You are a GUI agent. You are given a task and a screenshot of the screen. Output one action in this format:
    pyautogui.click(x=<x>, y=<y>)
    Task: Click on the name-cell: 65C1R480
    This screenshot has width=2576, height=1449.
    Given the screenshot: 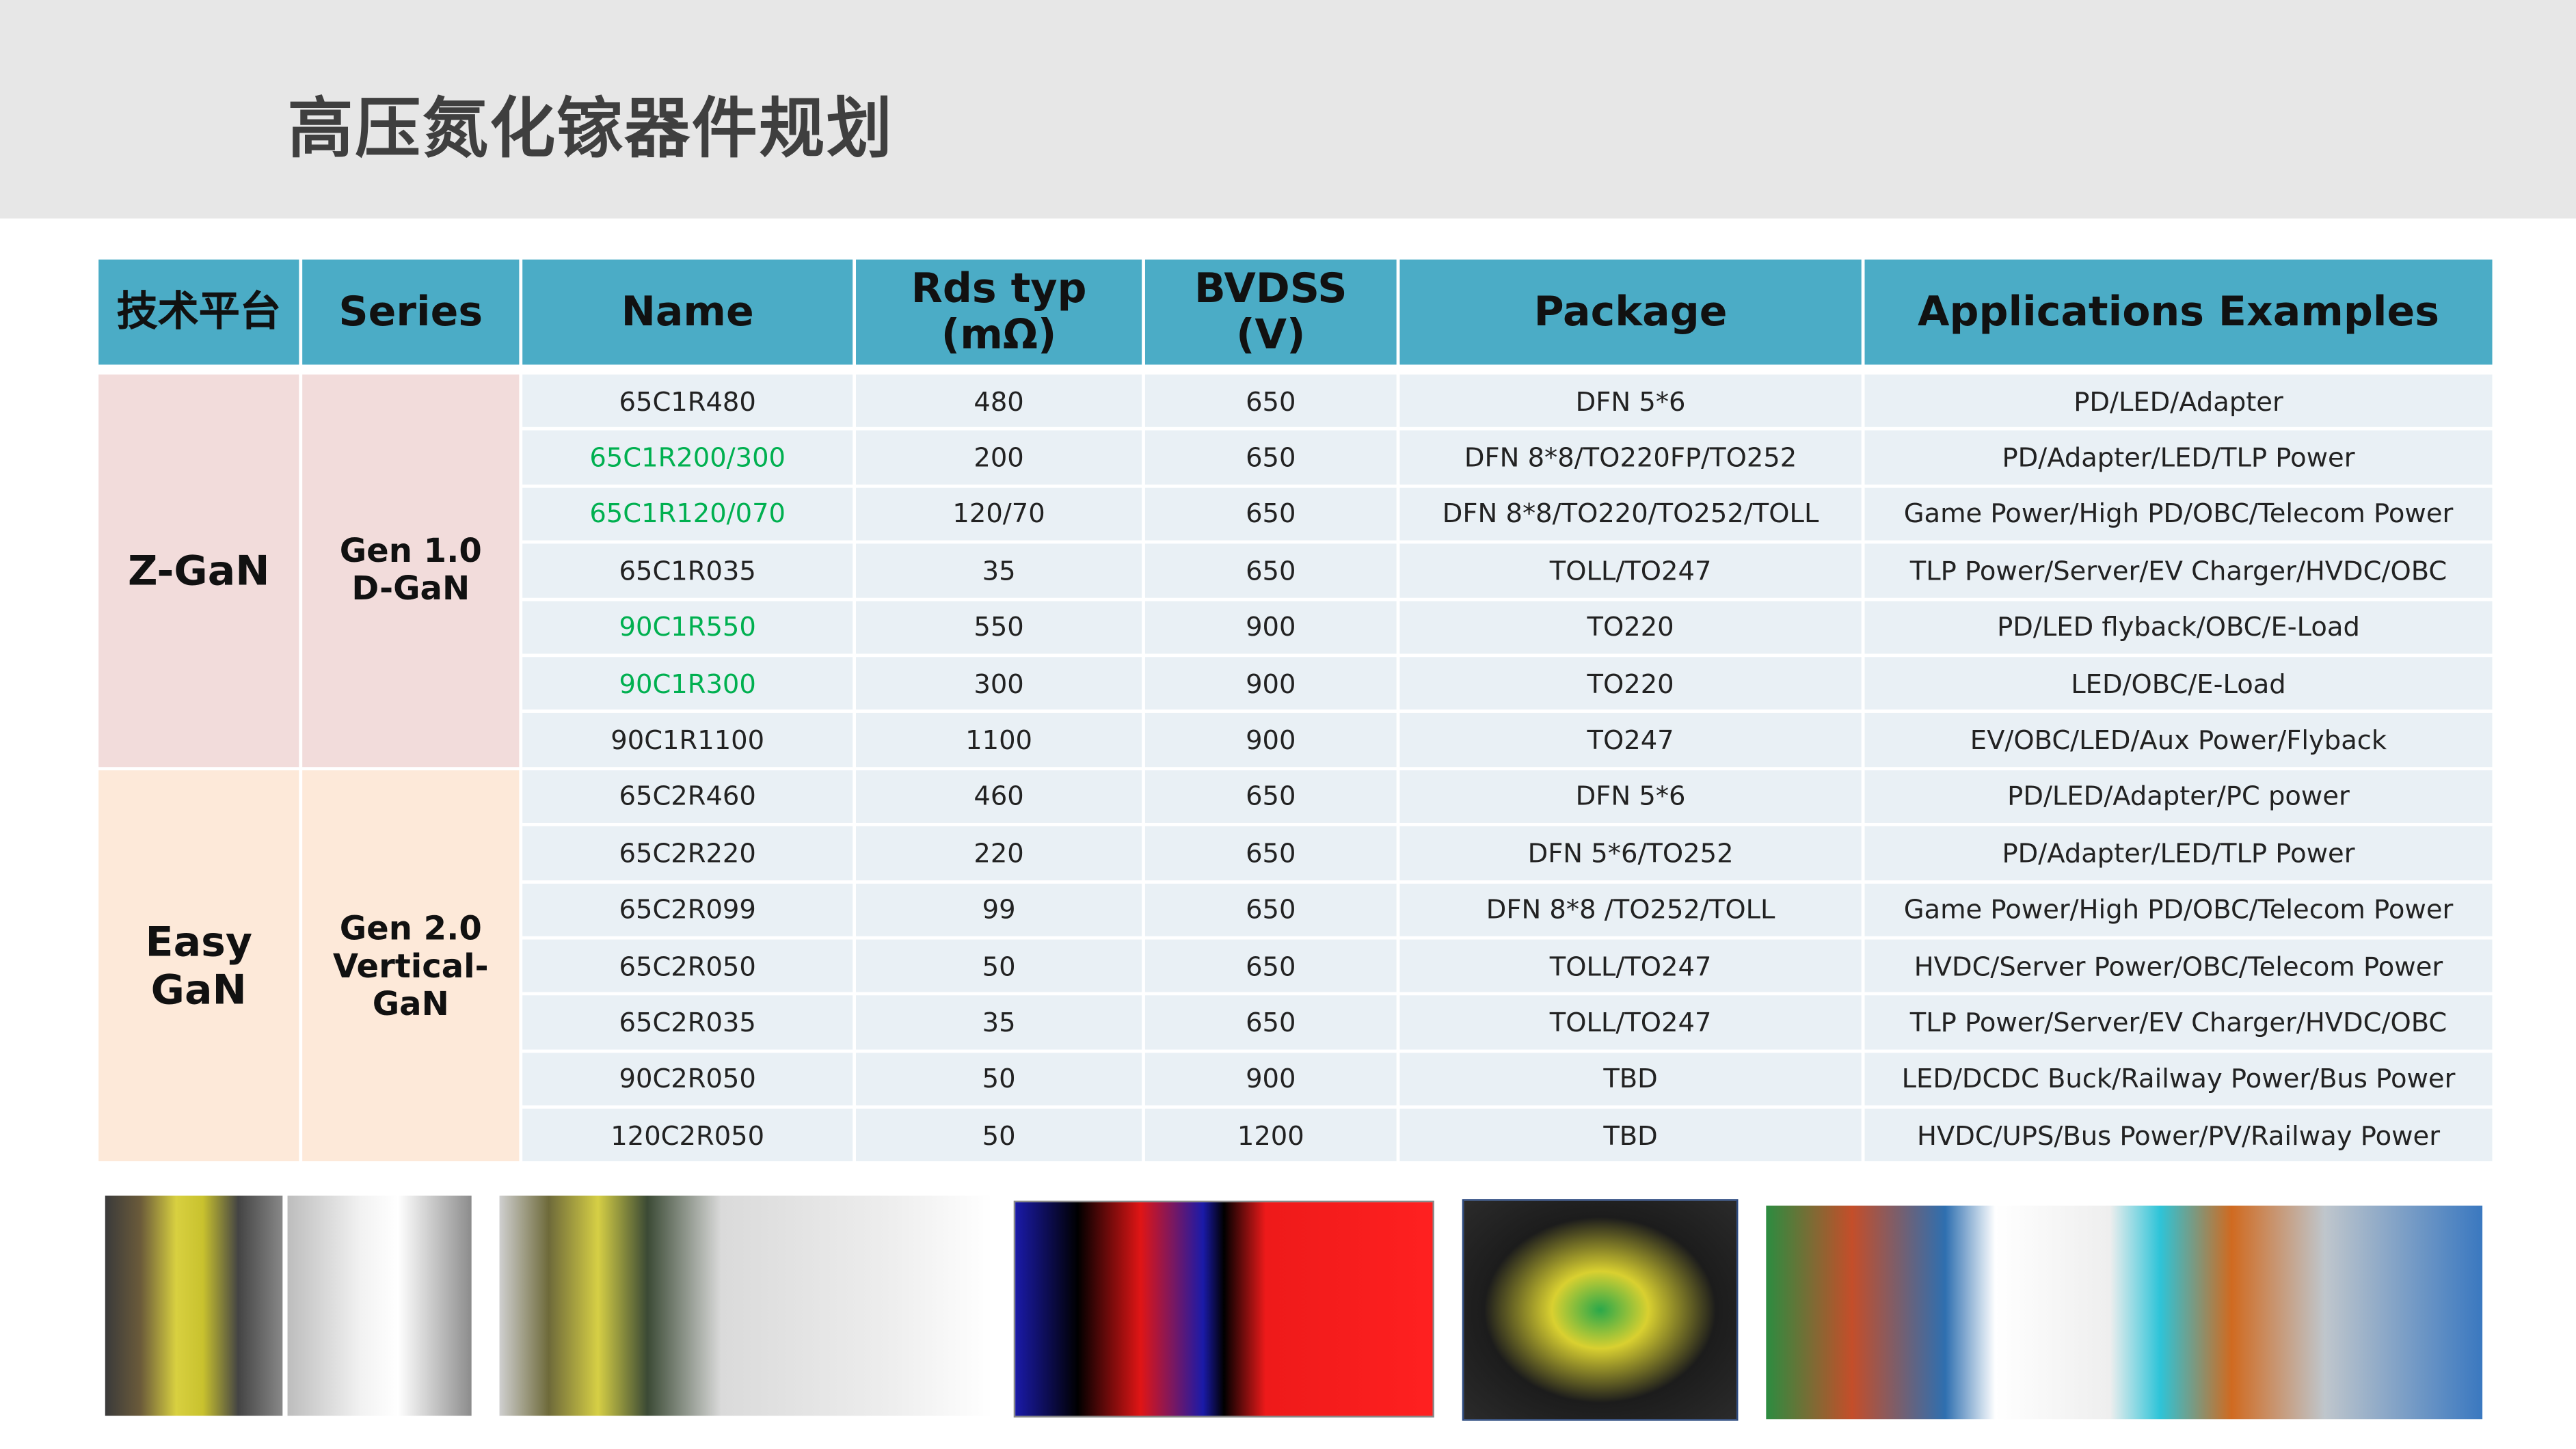 What is the action you would take?
    pyautogui.click(x=687, y=401)
    